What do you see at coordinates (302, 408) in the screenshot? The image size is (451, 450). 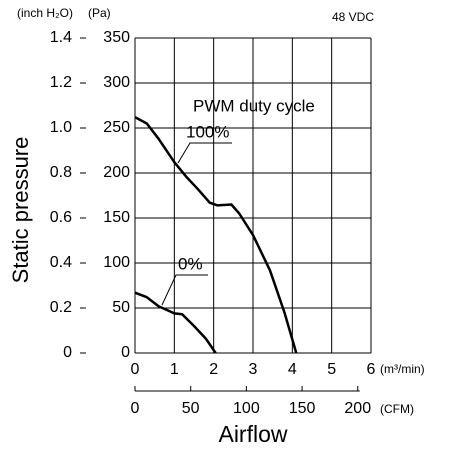 I see `x2-tick-label: 150` at bounding box center [302, 408].